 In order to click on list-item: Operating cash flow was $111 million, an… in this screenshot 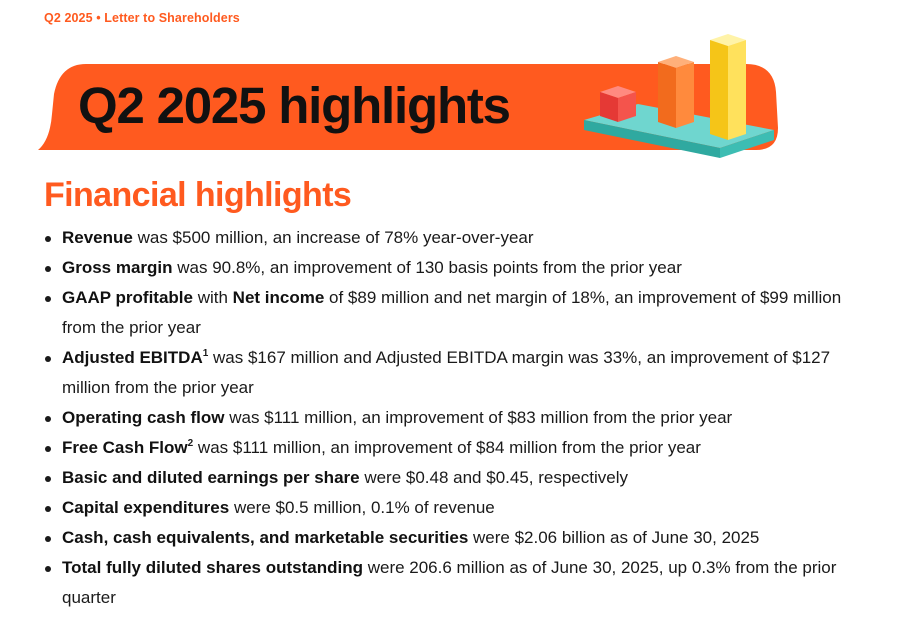, I will do `click(448, 418)`.